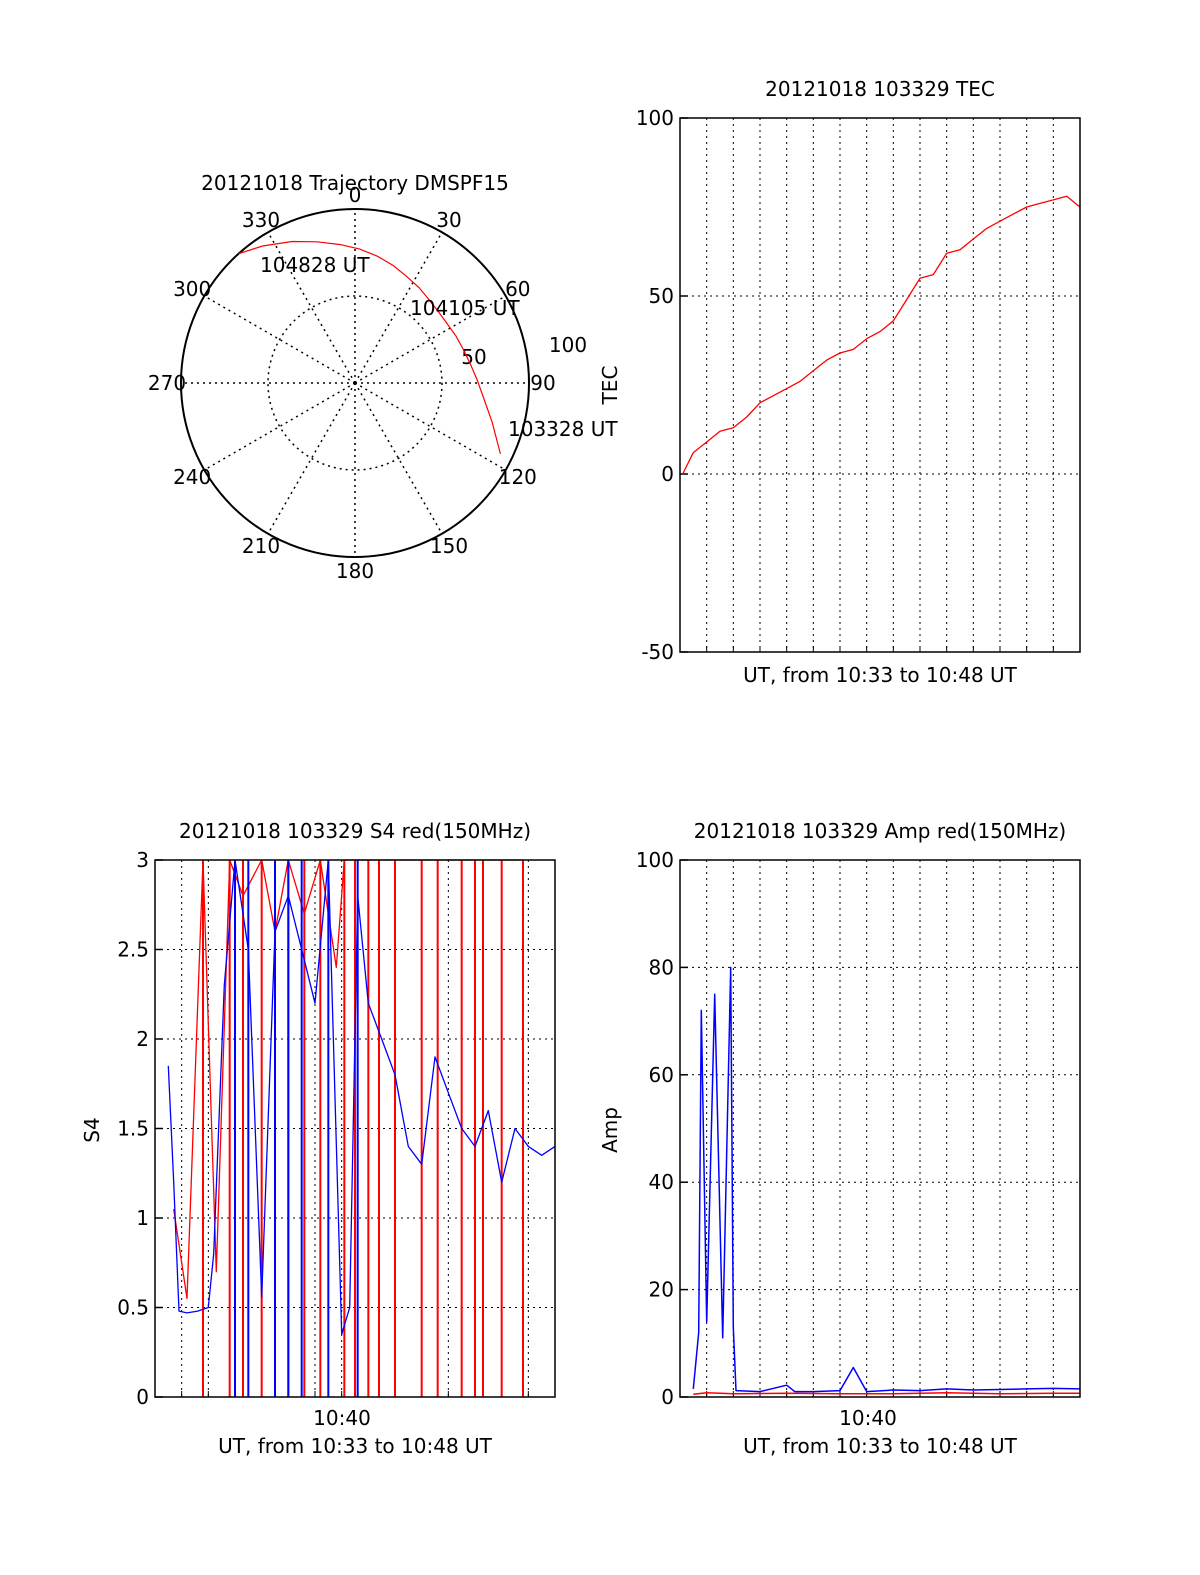  Describe the element at coordinates (868, 1418) in the screenshot. I see `amp-xtick: 10:40` at that location.